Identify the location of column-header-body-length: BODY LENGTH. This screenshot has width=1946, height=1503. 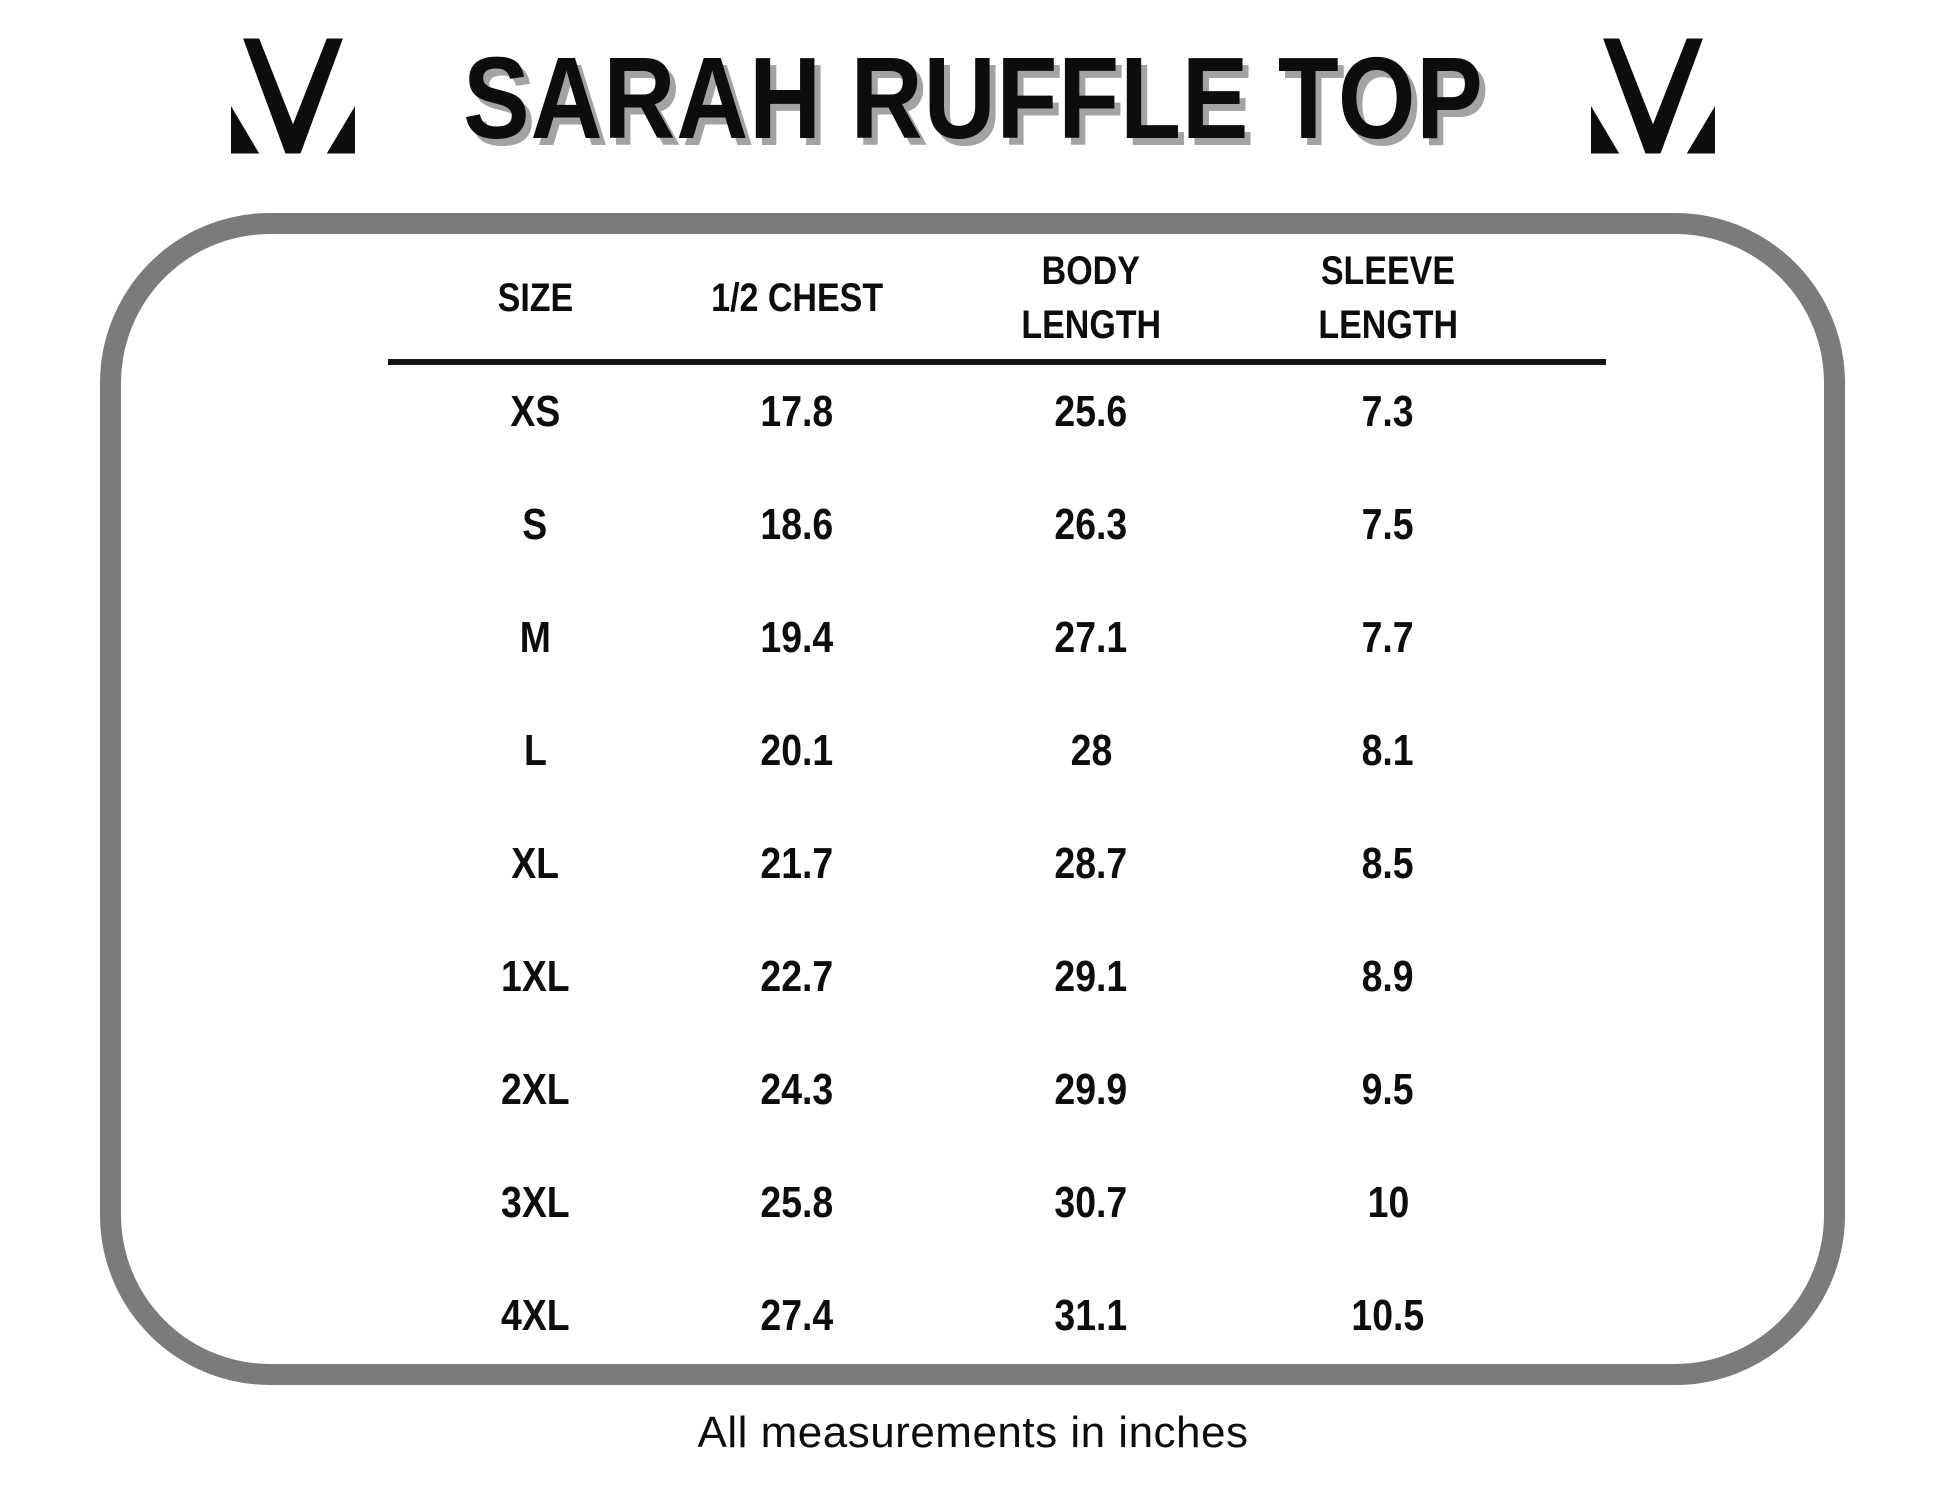
(1091, 297).